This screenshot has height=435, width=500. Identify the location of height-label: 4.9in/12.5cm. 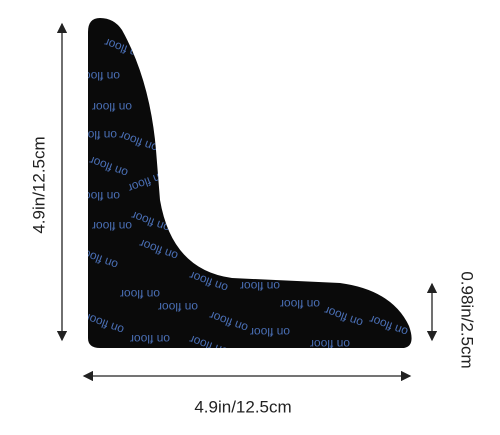
(38, 184).